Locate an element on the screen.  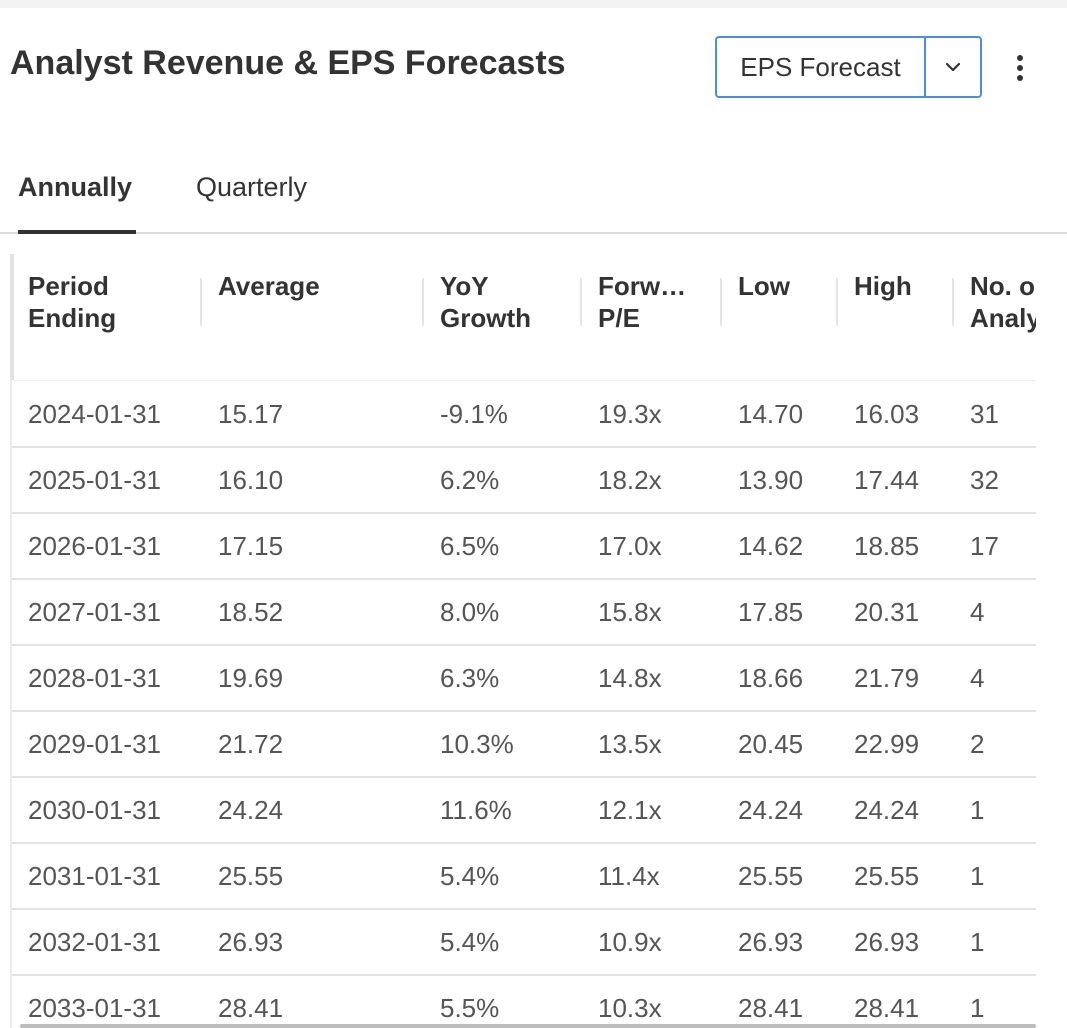
forecast-type-dropdown: EPS Forecast is located at coordinates (848, 67).